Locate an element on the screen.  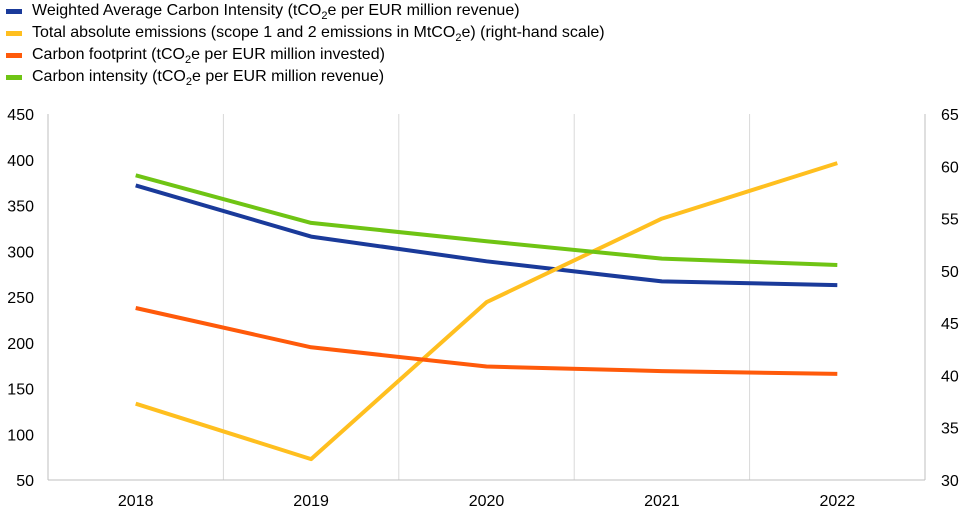
y2-tick-label: 55 is located at coordinates (950, 220).